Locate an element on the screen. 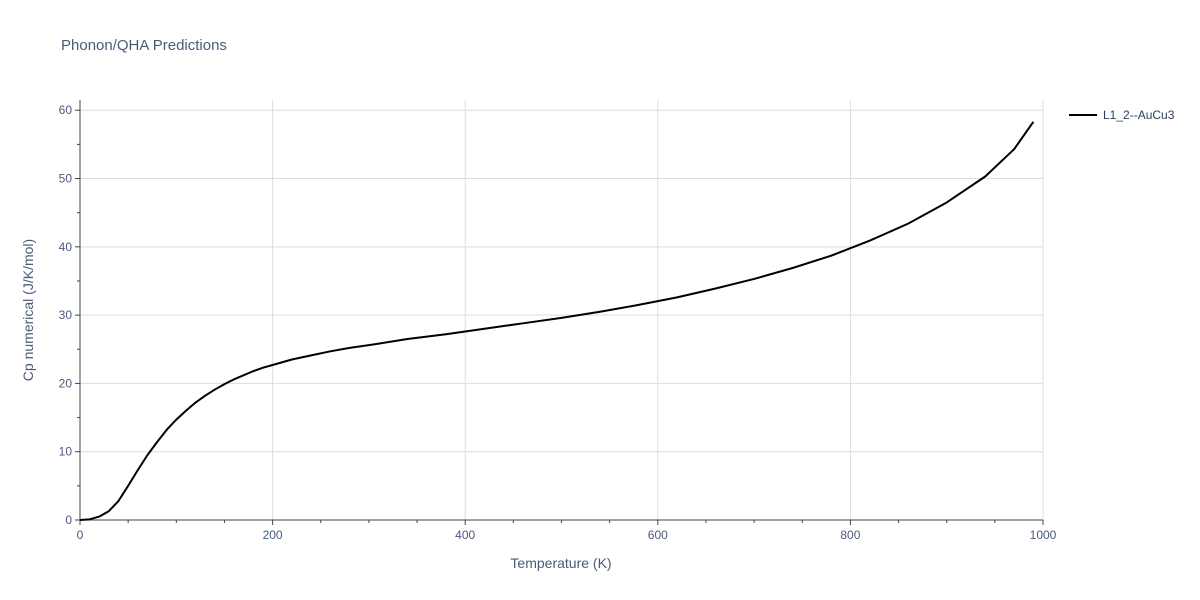  x-tick-label: 0 is located at coordinates (80, 535).